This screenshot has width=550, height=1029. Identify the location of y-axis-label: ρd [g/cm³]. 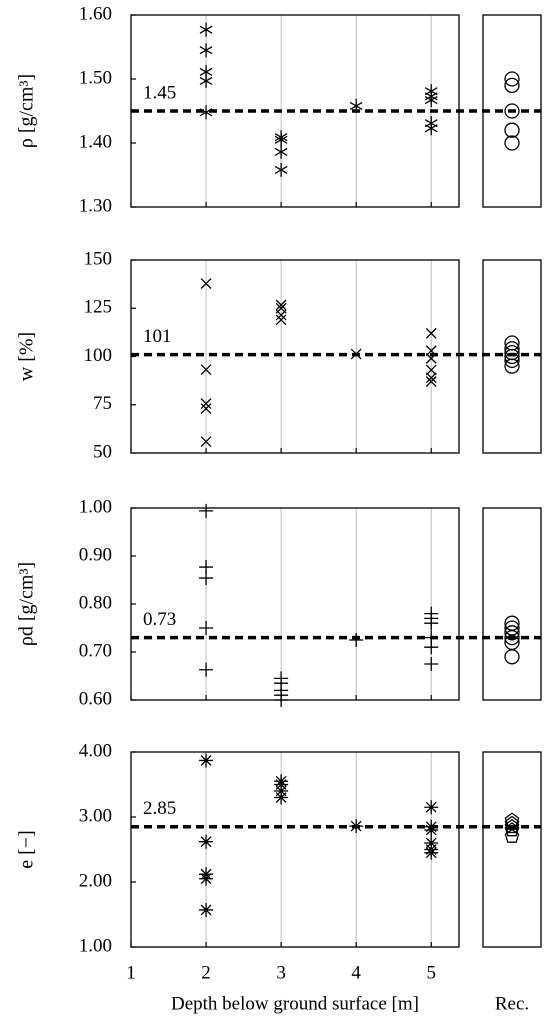
(27, 604).